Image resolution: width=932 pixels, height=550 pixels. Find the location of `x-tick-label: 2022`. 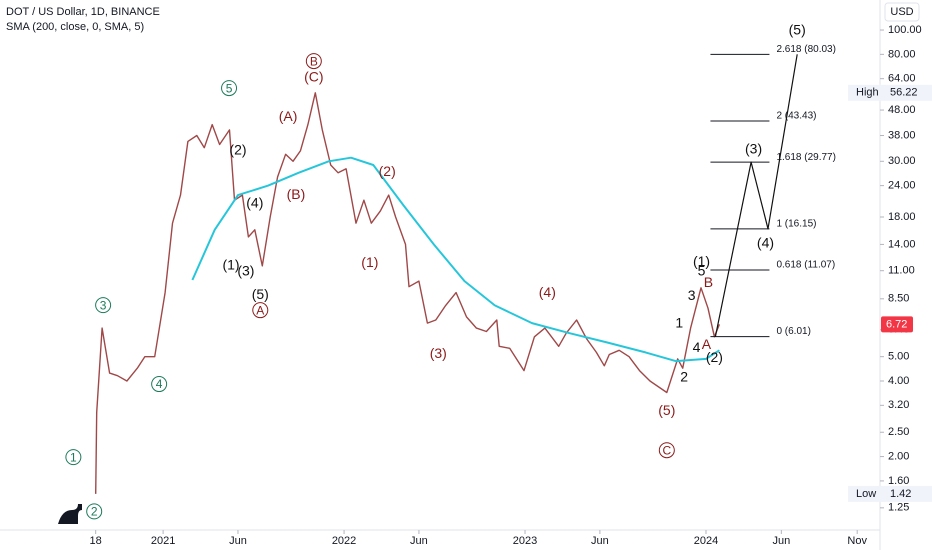

x-tick-label: 2022 is located at coordinates (344, 541).